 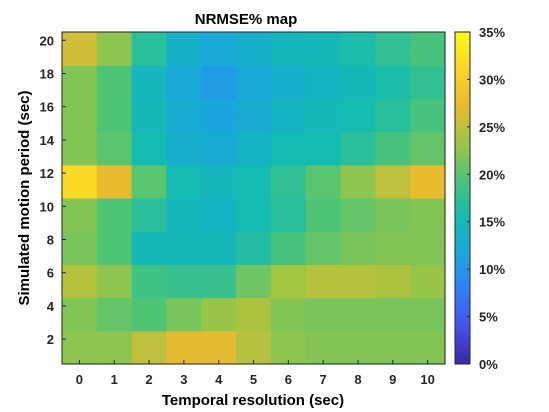 I want to click on x-tick-label: 4, so click(x=219, y=379).